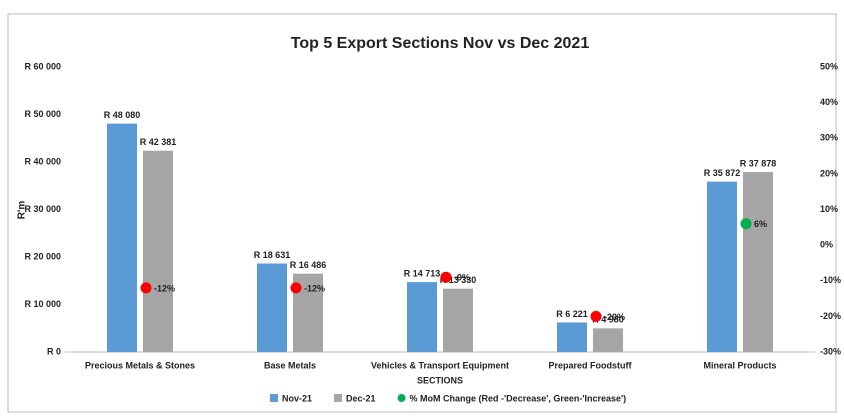  I want to click on bar-value-label: R 35 872, so click(722, 173).